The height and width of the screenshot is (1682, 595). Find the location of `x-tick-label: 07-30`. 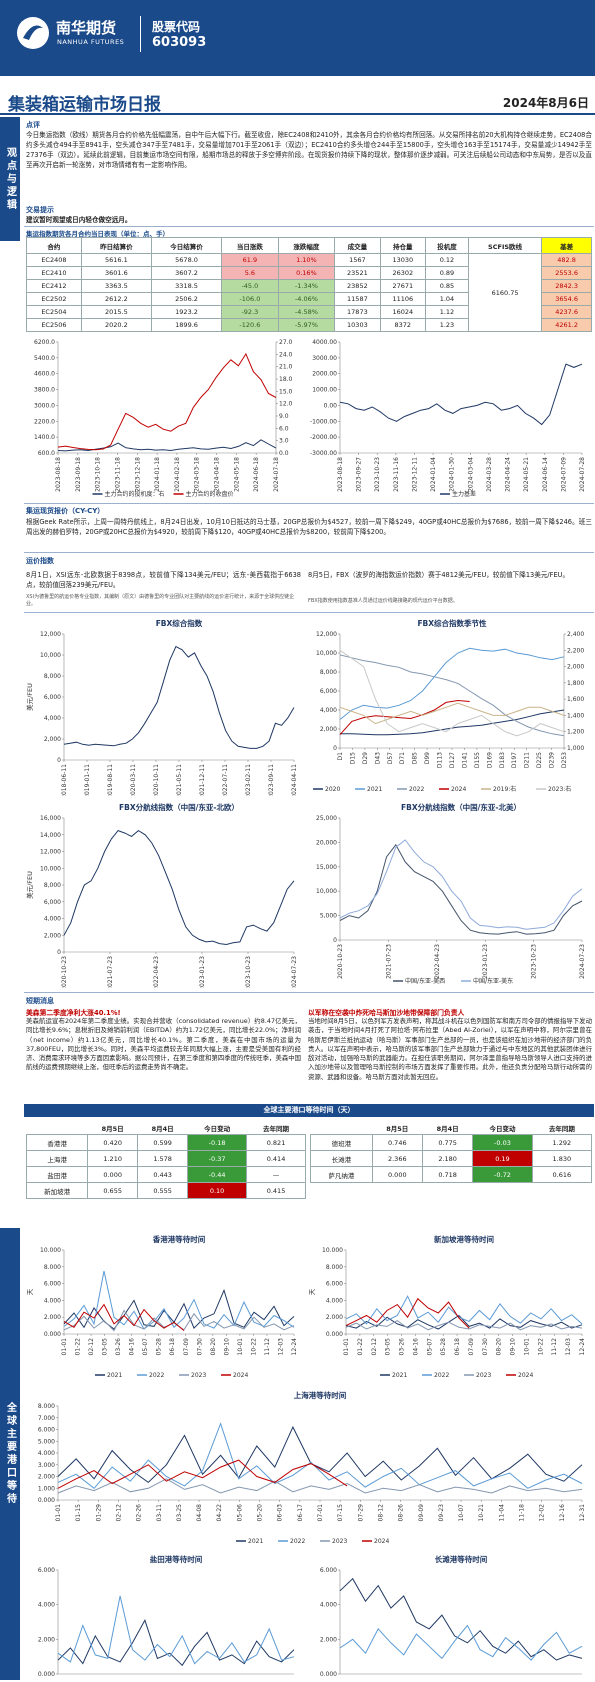

x-tick-label: 07-30 is located at coordinates (485, 1347).